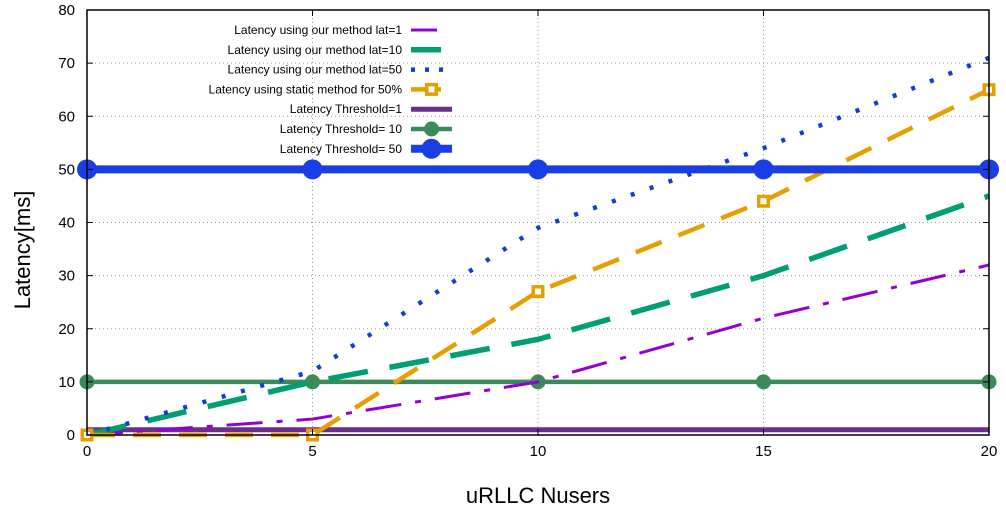 Image resolution: width=1006 pixels, height=514 pixels. I want to click on y-tick-label: 50, so click(66, 169).